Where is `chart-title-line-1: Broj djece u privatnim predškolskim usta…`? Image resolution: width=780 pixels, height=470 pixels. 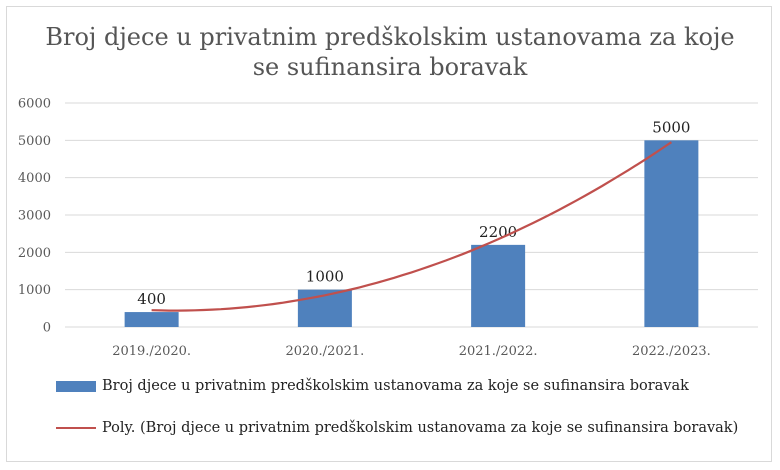
chart-title-line-1: Broj djece u privatnim predškolskim usta… is located at coordinates (390, 37).